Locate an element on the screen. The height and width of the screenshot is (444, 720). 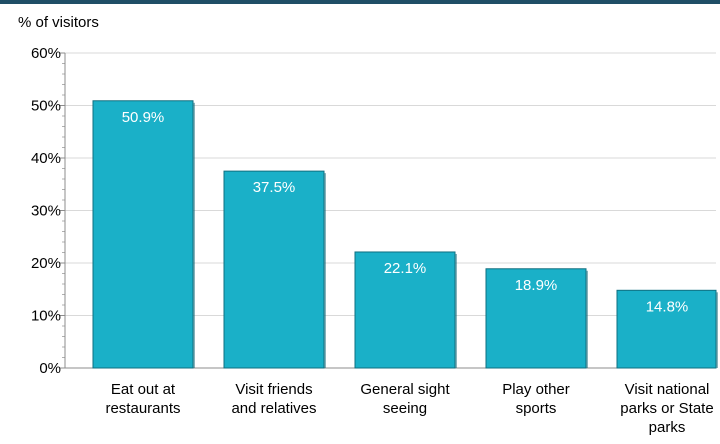
x-tick-label-line: Play other is located at coordinates (536, 389).